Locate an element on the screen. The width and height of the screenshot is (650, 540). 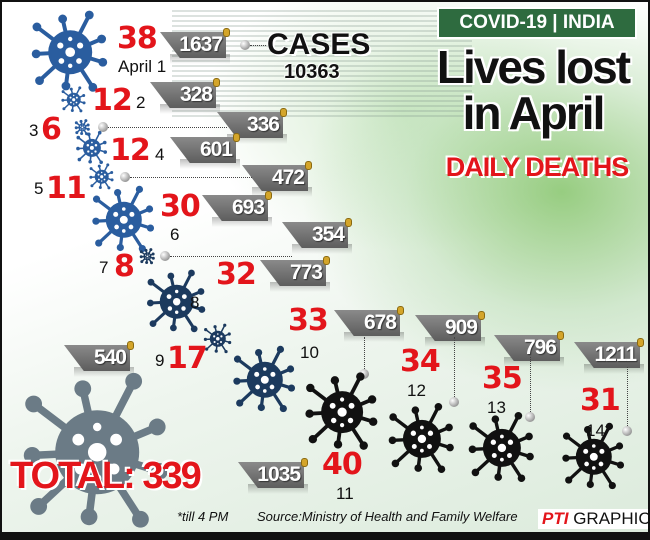
deaths-value: 8 is located at coordinates (124, 266).